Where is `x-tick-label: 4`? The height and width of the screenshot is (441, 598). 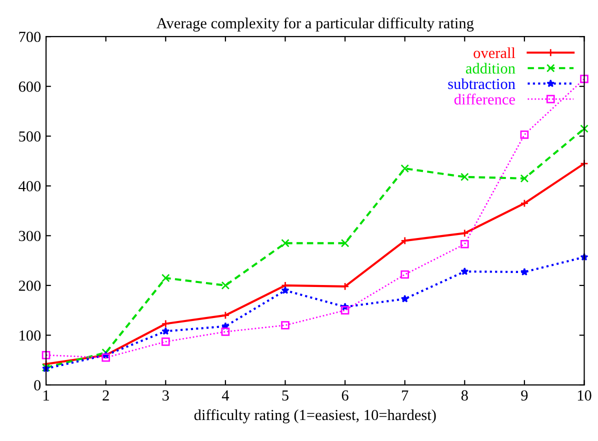
x-tick-label: 4 is located at coordinates (226, 395).